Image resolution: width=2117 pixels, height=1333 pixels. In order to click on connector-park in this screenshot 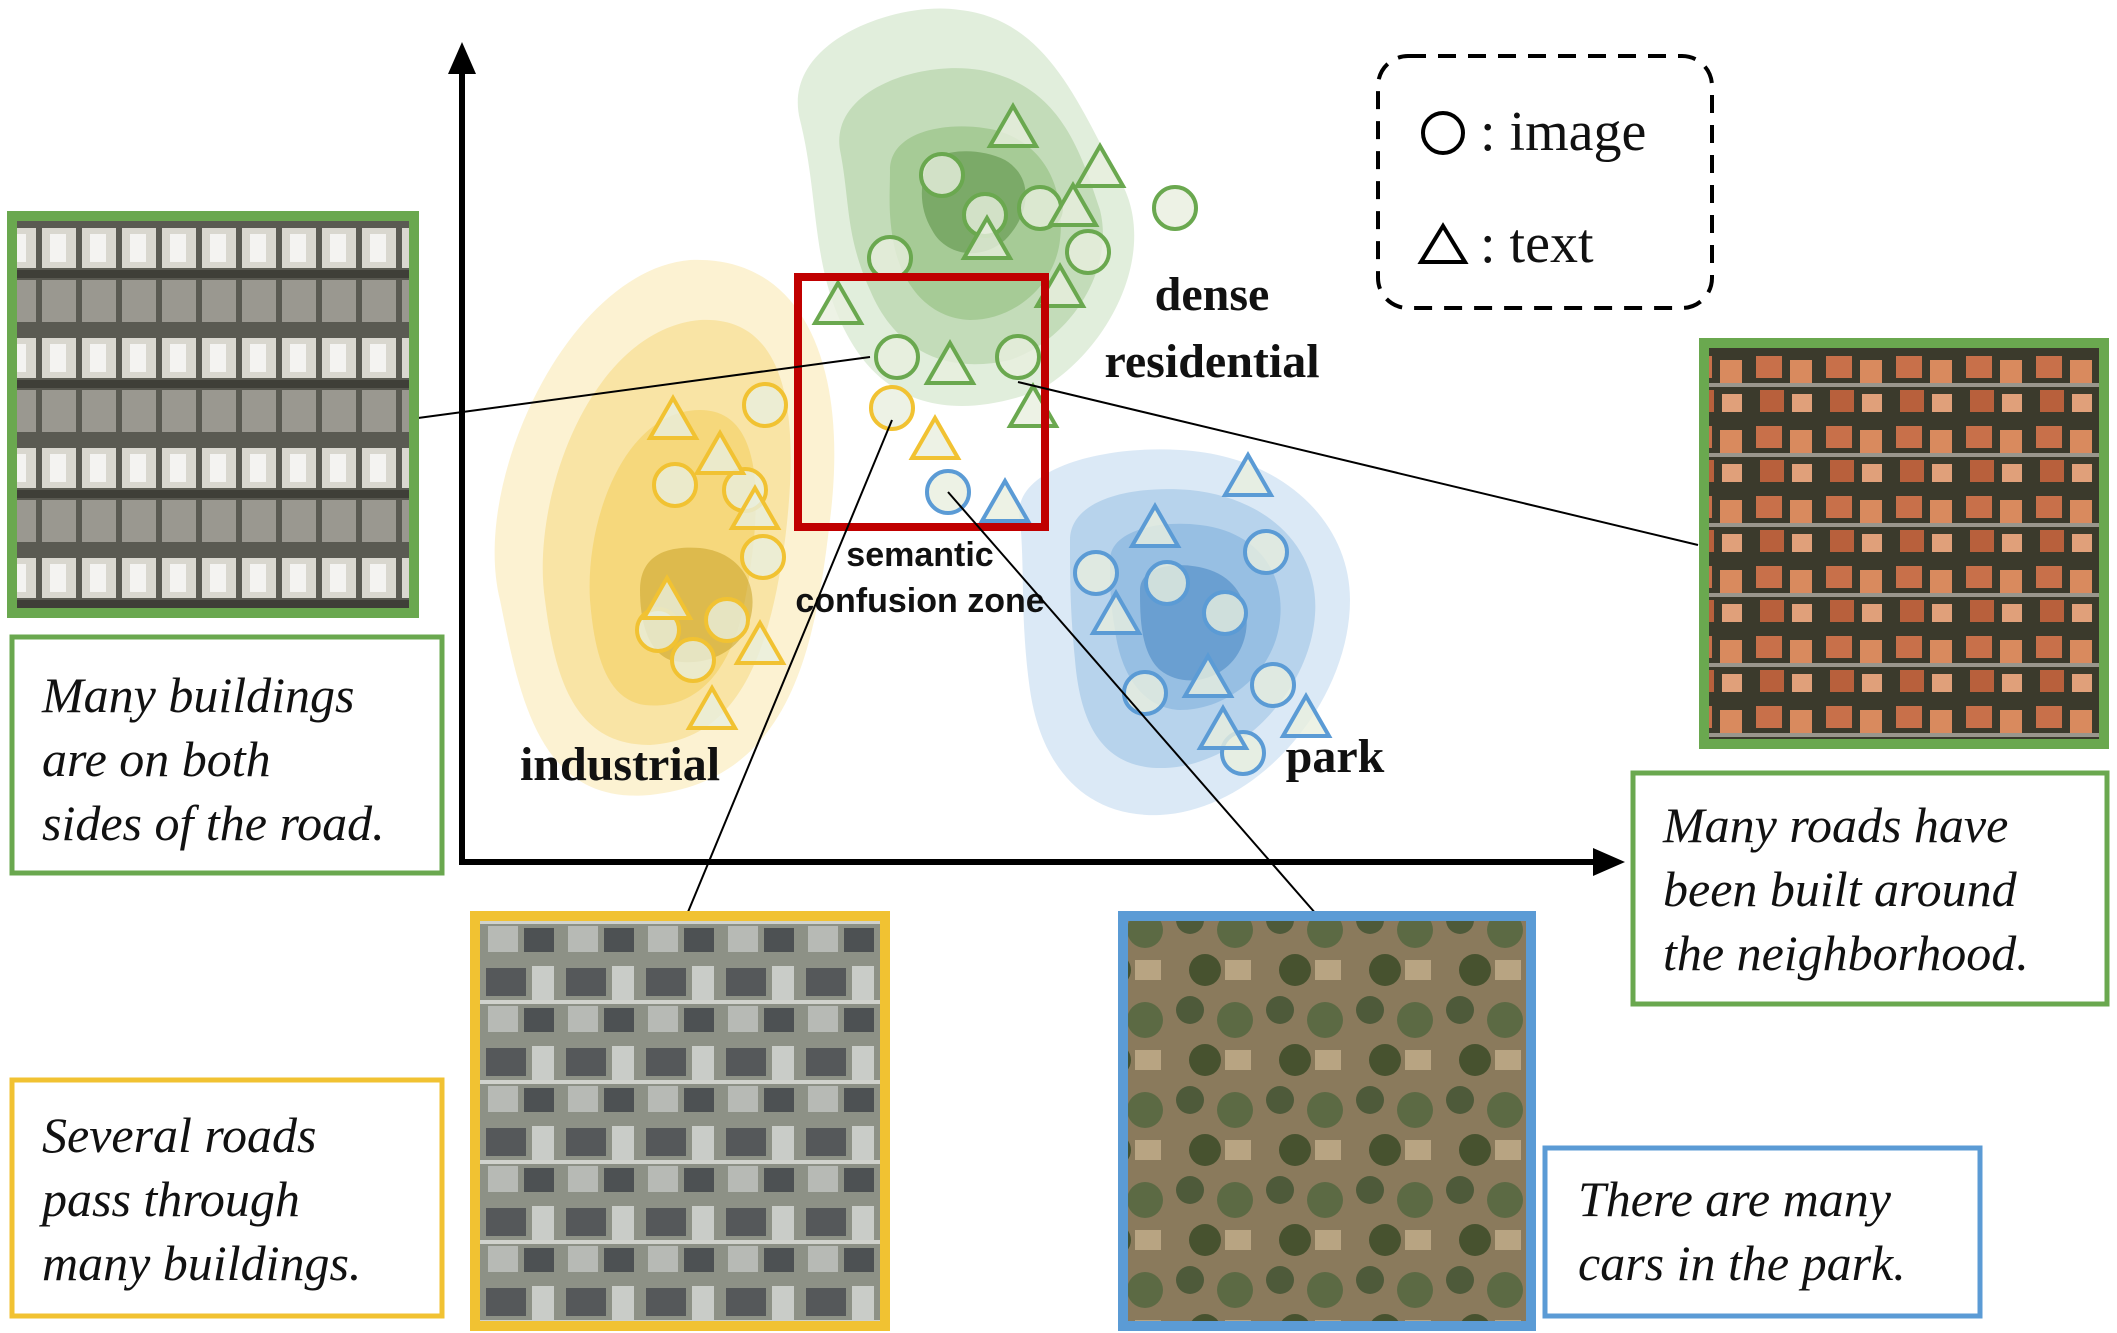, I will do `click(1139, 711)`.